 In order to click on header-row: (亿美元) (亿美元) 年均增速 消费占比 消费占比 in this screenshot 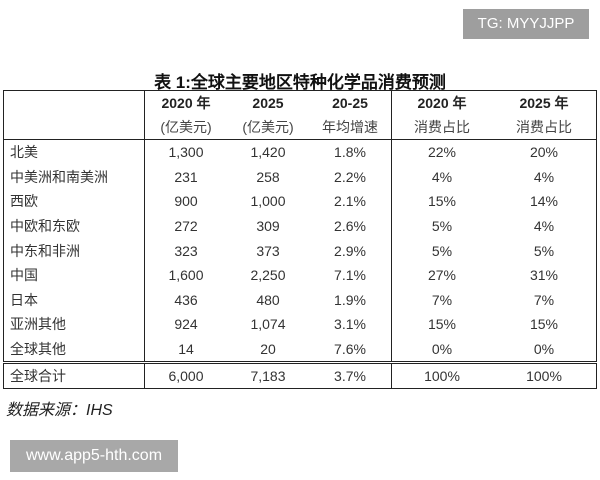, I will do `click(300, 127)`.